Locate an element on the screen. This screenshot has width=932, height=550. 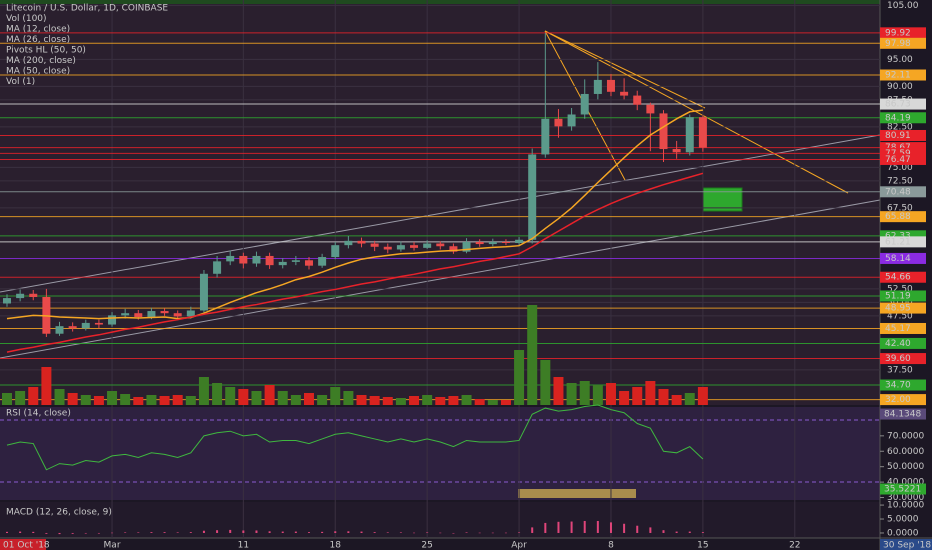
date-tag is located at coordinates (23, 544).